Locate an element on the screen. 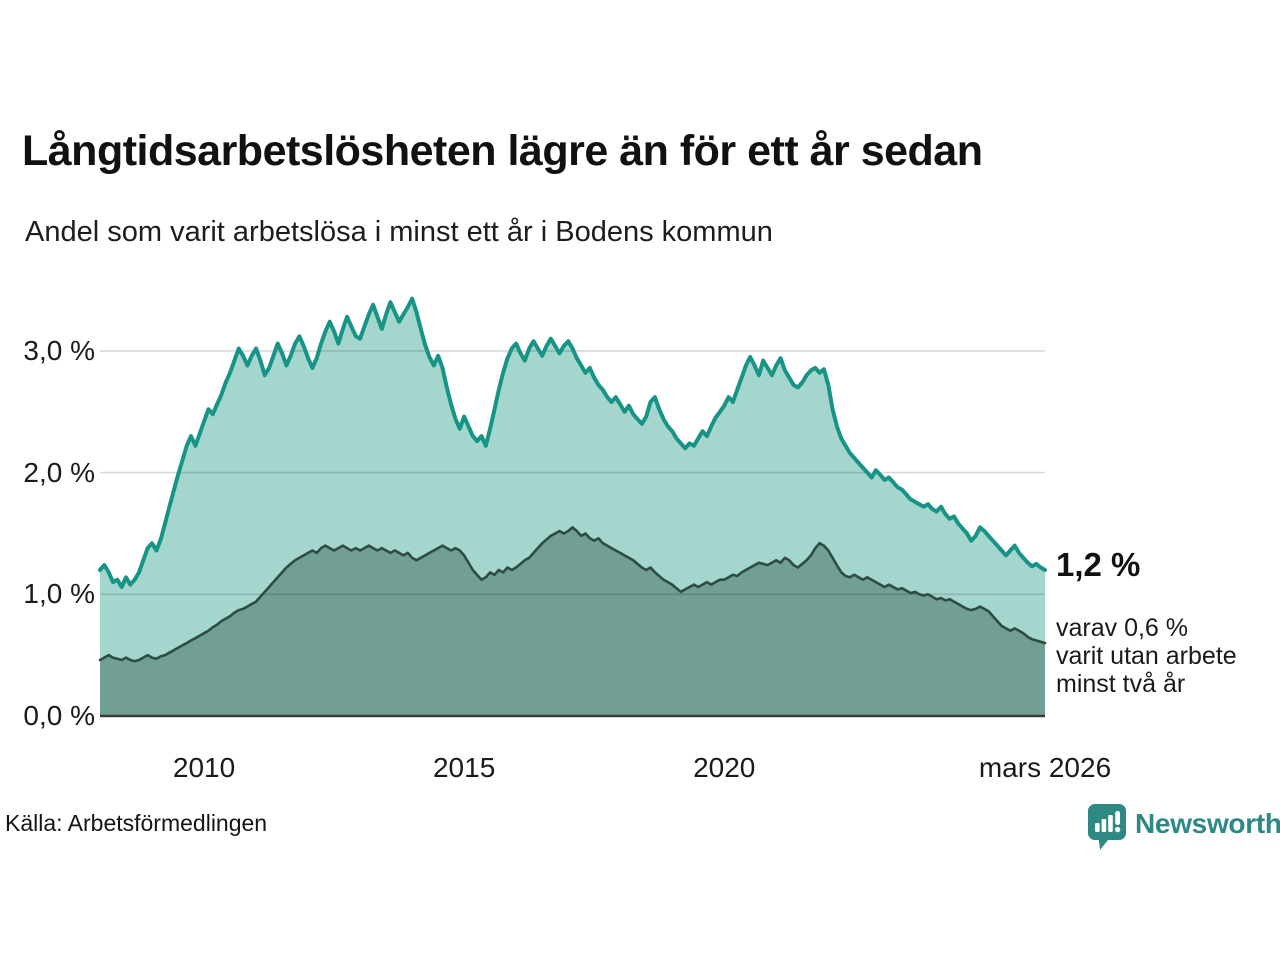 This screenshot has width=1280, height=960. end-note-line: varit utan arbete is located at coordinates (1146, 656).